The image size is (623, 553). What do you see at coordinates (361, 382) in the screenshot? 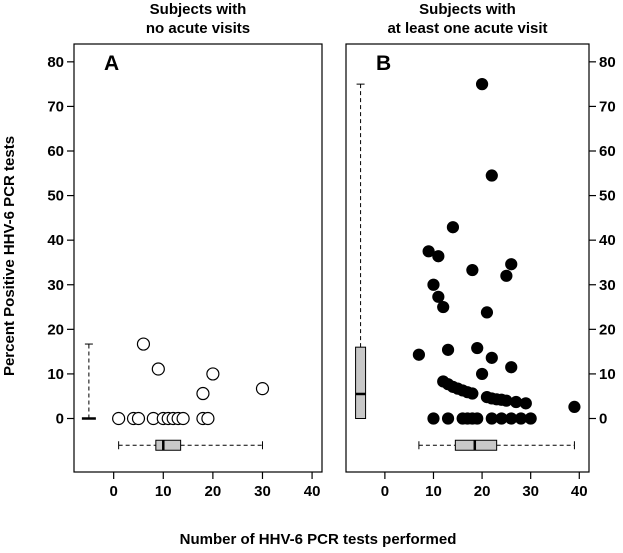
I see `y-box` at bounding box center [361, 382].